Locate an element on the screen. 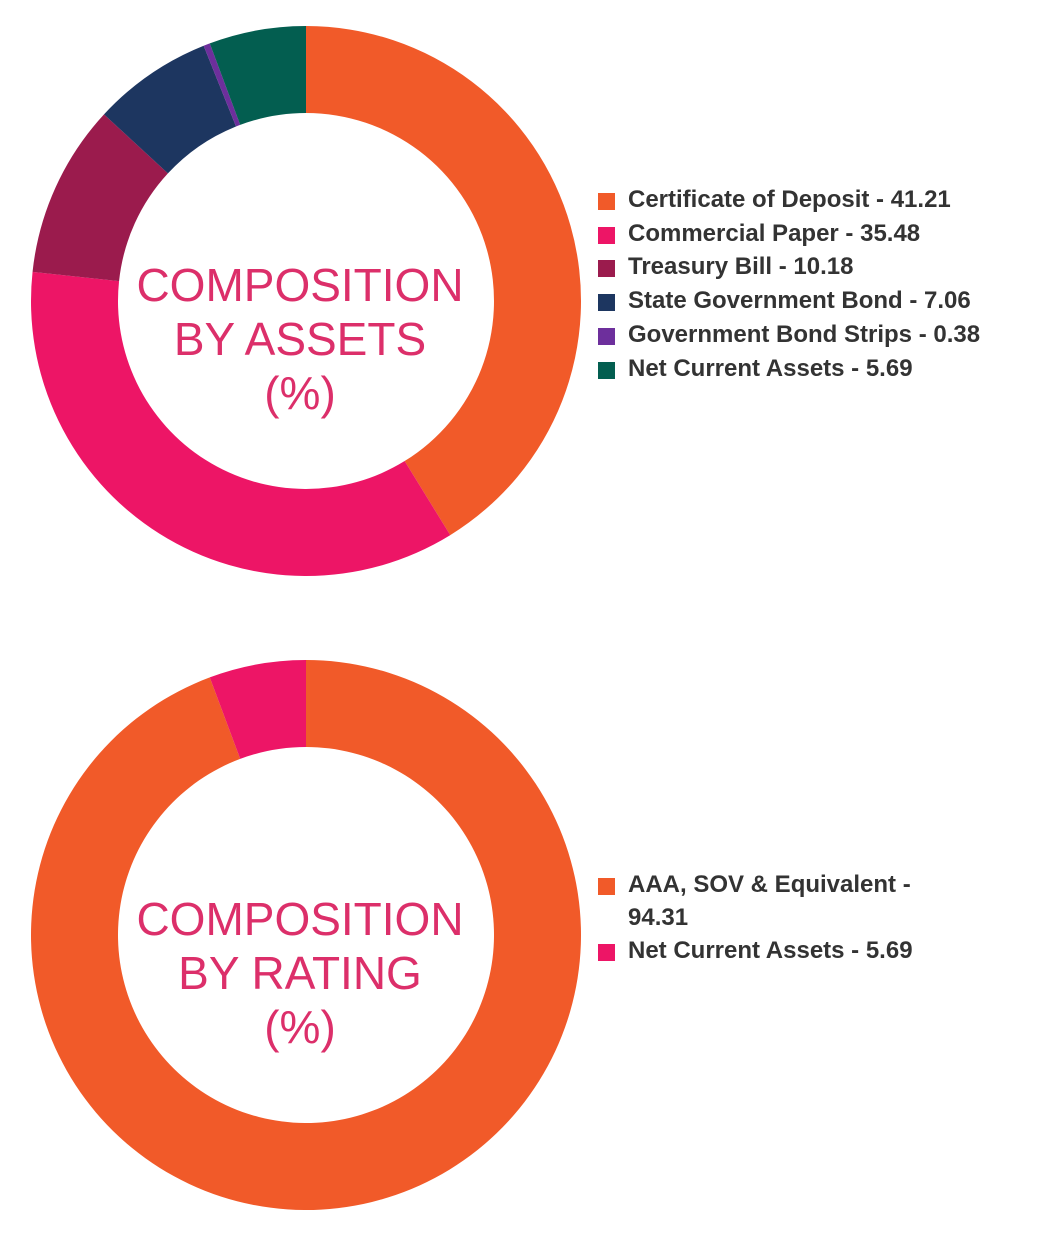 The width and height of the screenshot is (1049, 1240). rating-title-line-3: (%) is located at coordinates (300, 1027).